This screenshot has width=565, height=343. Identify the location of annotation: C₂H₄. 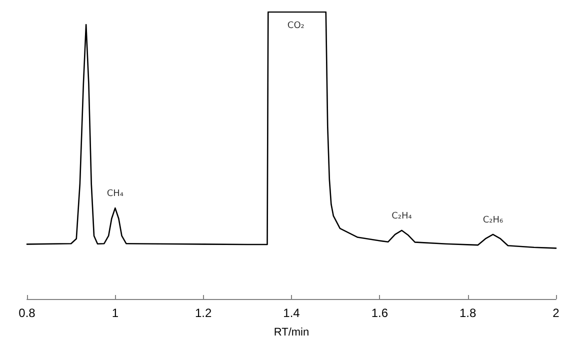
(402, 216).